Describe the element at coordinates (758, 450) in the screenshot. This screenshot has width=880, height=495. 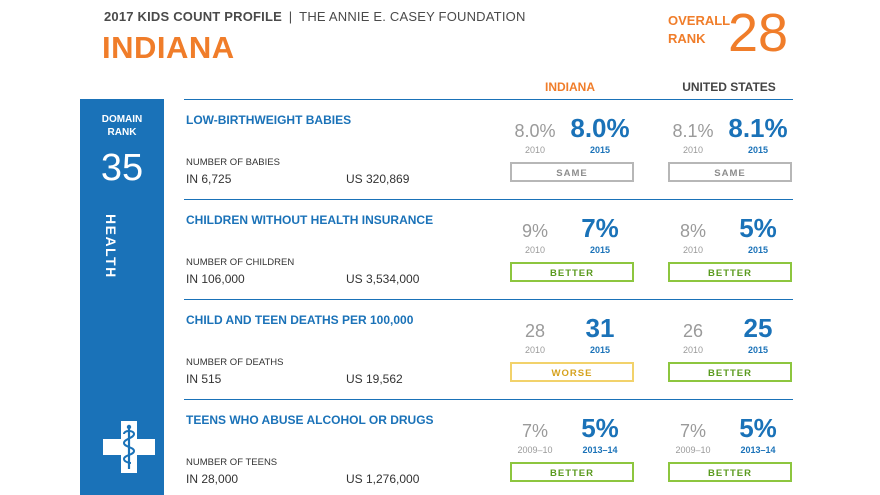
I see `us-new-year: 2013–14` at that location.